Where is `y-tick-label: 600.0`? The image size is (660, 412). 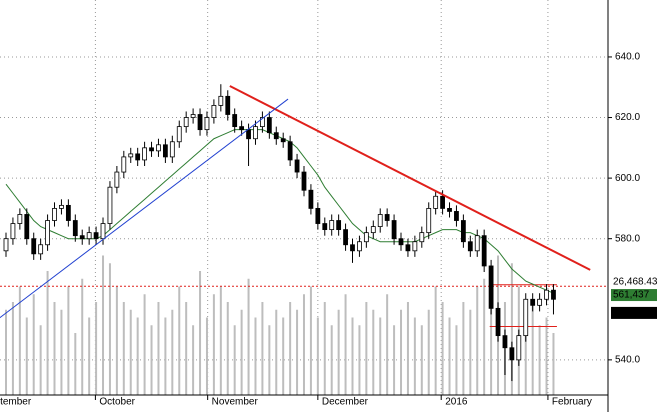
y-tick-label: 600.0 is located at coordinates (627, 178).